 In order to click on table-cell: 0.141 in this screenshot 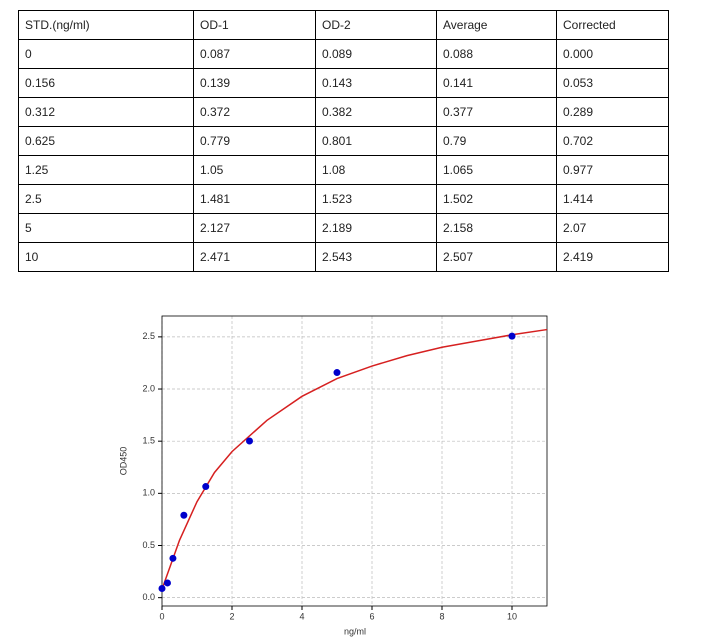, I will do `click(496, 83)`.